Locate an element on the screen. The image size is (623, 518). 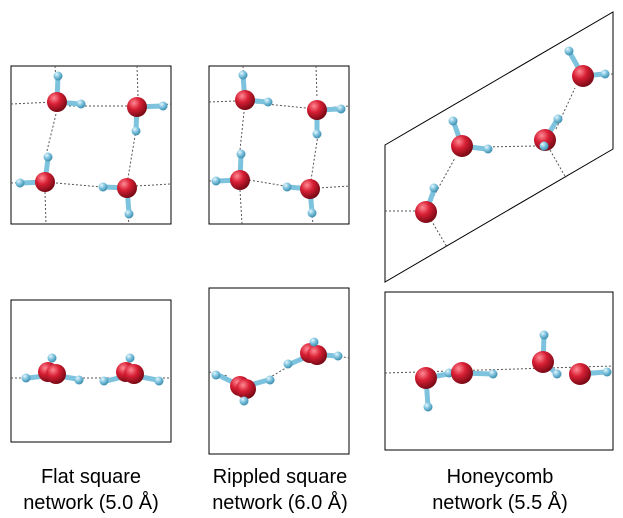
panel-flat-square-top is located at coordinates (91, 145).